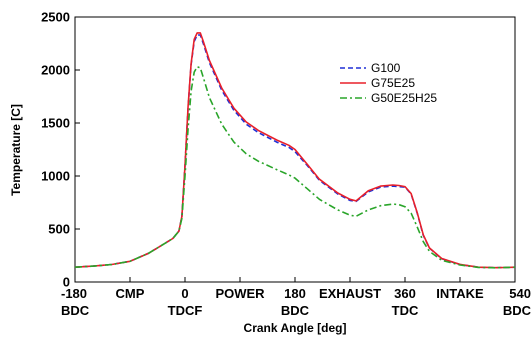 The height and width of the screenshot is (338, 531). Describe the element at coordinates (520, 293) in the screenshot. I see `x-tick-label: 540` at that location.